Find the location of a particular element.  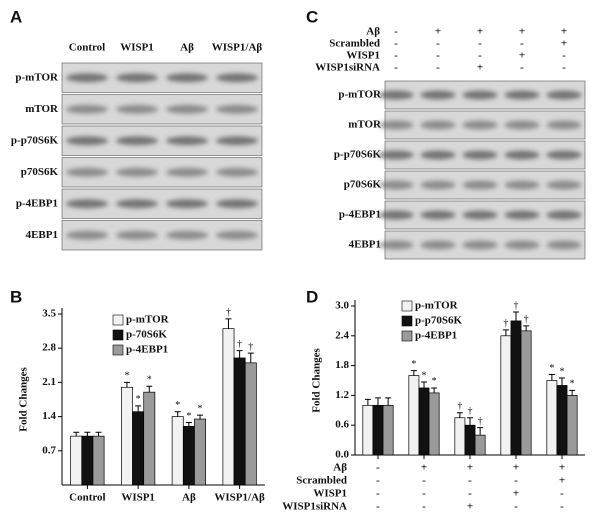

blot-label: p70S6K is located at coordinates (40, 172).